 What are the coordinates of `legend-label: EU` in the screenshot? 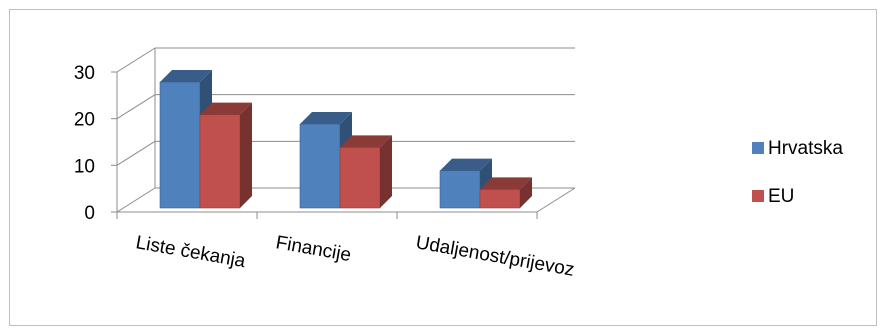 It's located at (781, 196).